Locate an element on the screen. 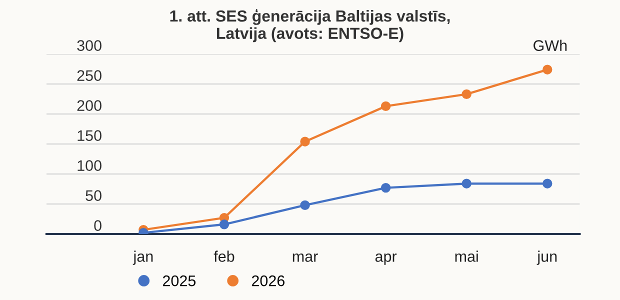 The height and width of the screenshot is (300, 620). legend-label: 2026 is located at coordinates (268, 280).